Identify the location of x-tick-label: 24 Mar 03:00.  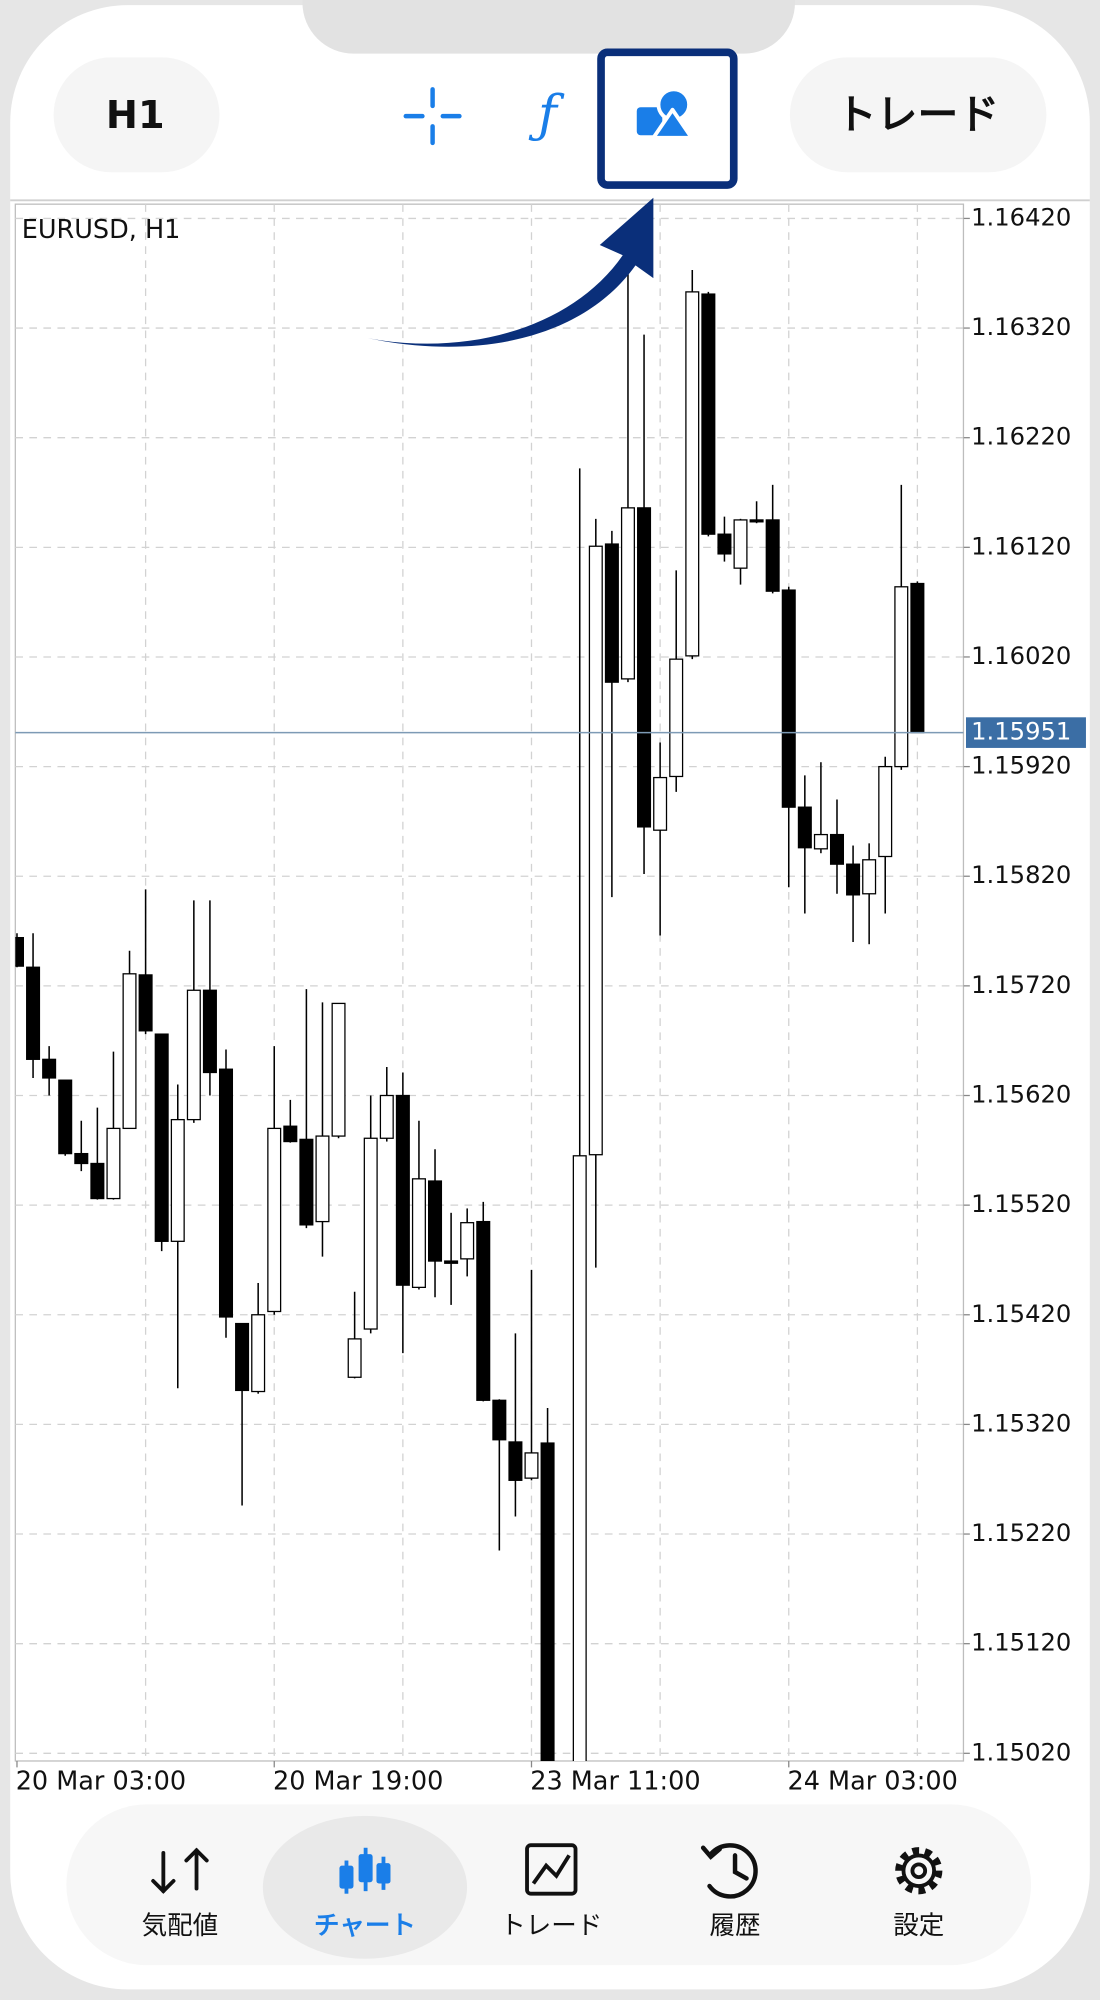
(872, 1782).